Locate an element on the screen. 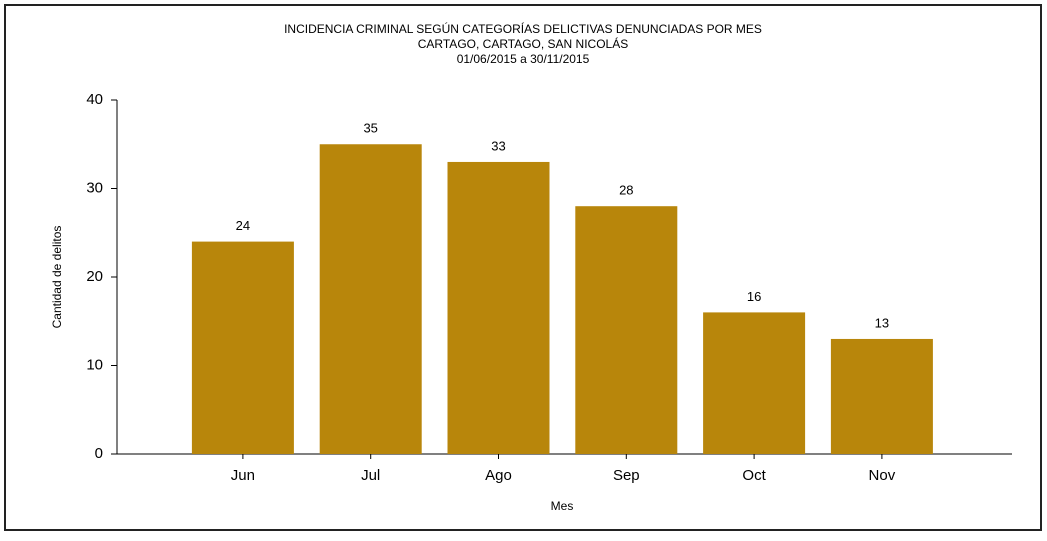 This screenshot has height=541, width=1047. x-axis-label: Mes is located at coordinates (562, 506).